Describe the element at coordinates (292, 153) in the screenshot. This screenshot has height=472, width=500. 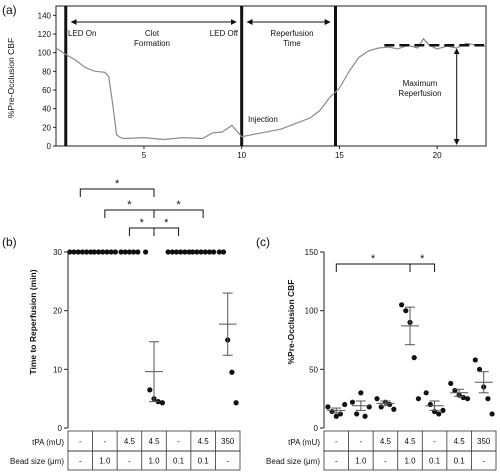
I see `panel-a-x-ticks: 5 10 15 20` at that location.